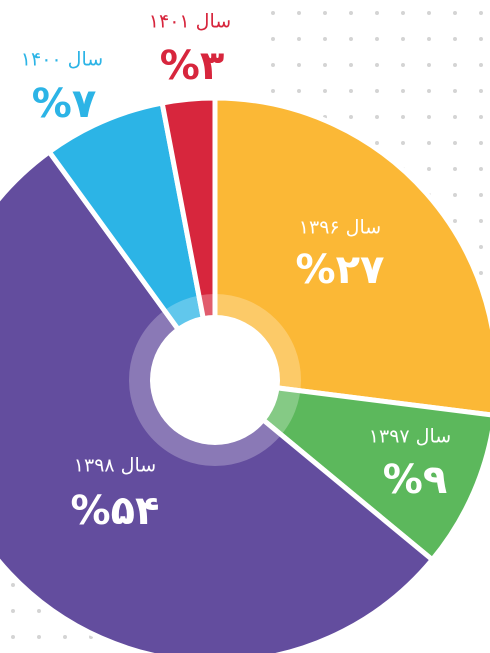 The image size is (490, 653). What do you see at coordinates (340, 270) in the screenshot?
I see `slice-value-label: %۲۷` at bounding box center [340, 270].